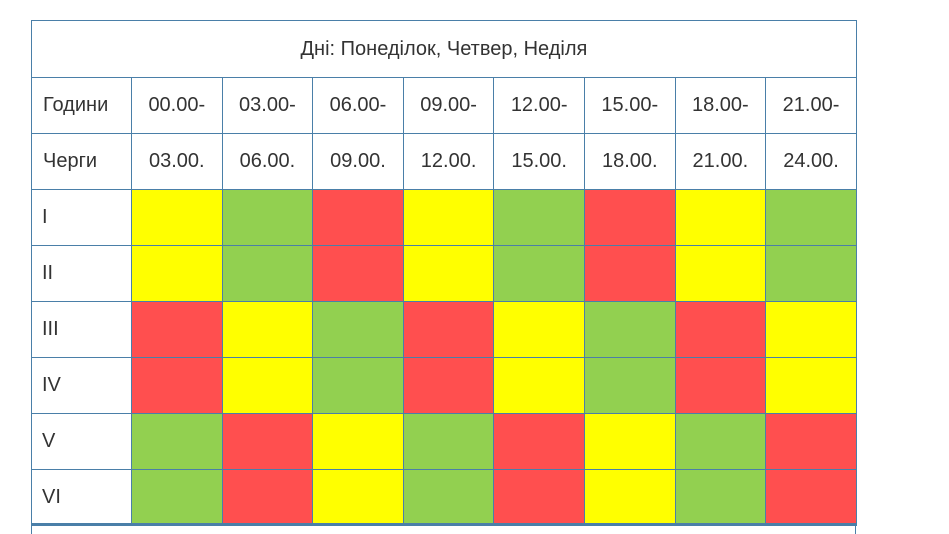 This screenshot has height=534, width=949. Describe the element at coordinates (81, 273) in the screenshot. I see `queue-label: II` at that location.